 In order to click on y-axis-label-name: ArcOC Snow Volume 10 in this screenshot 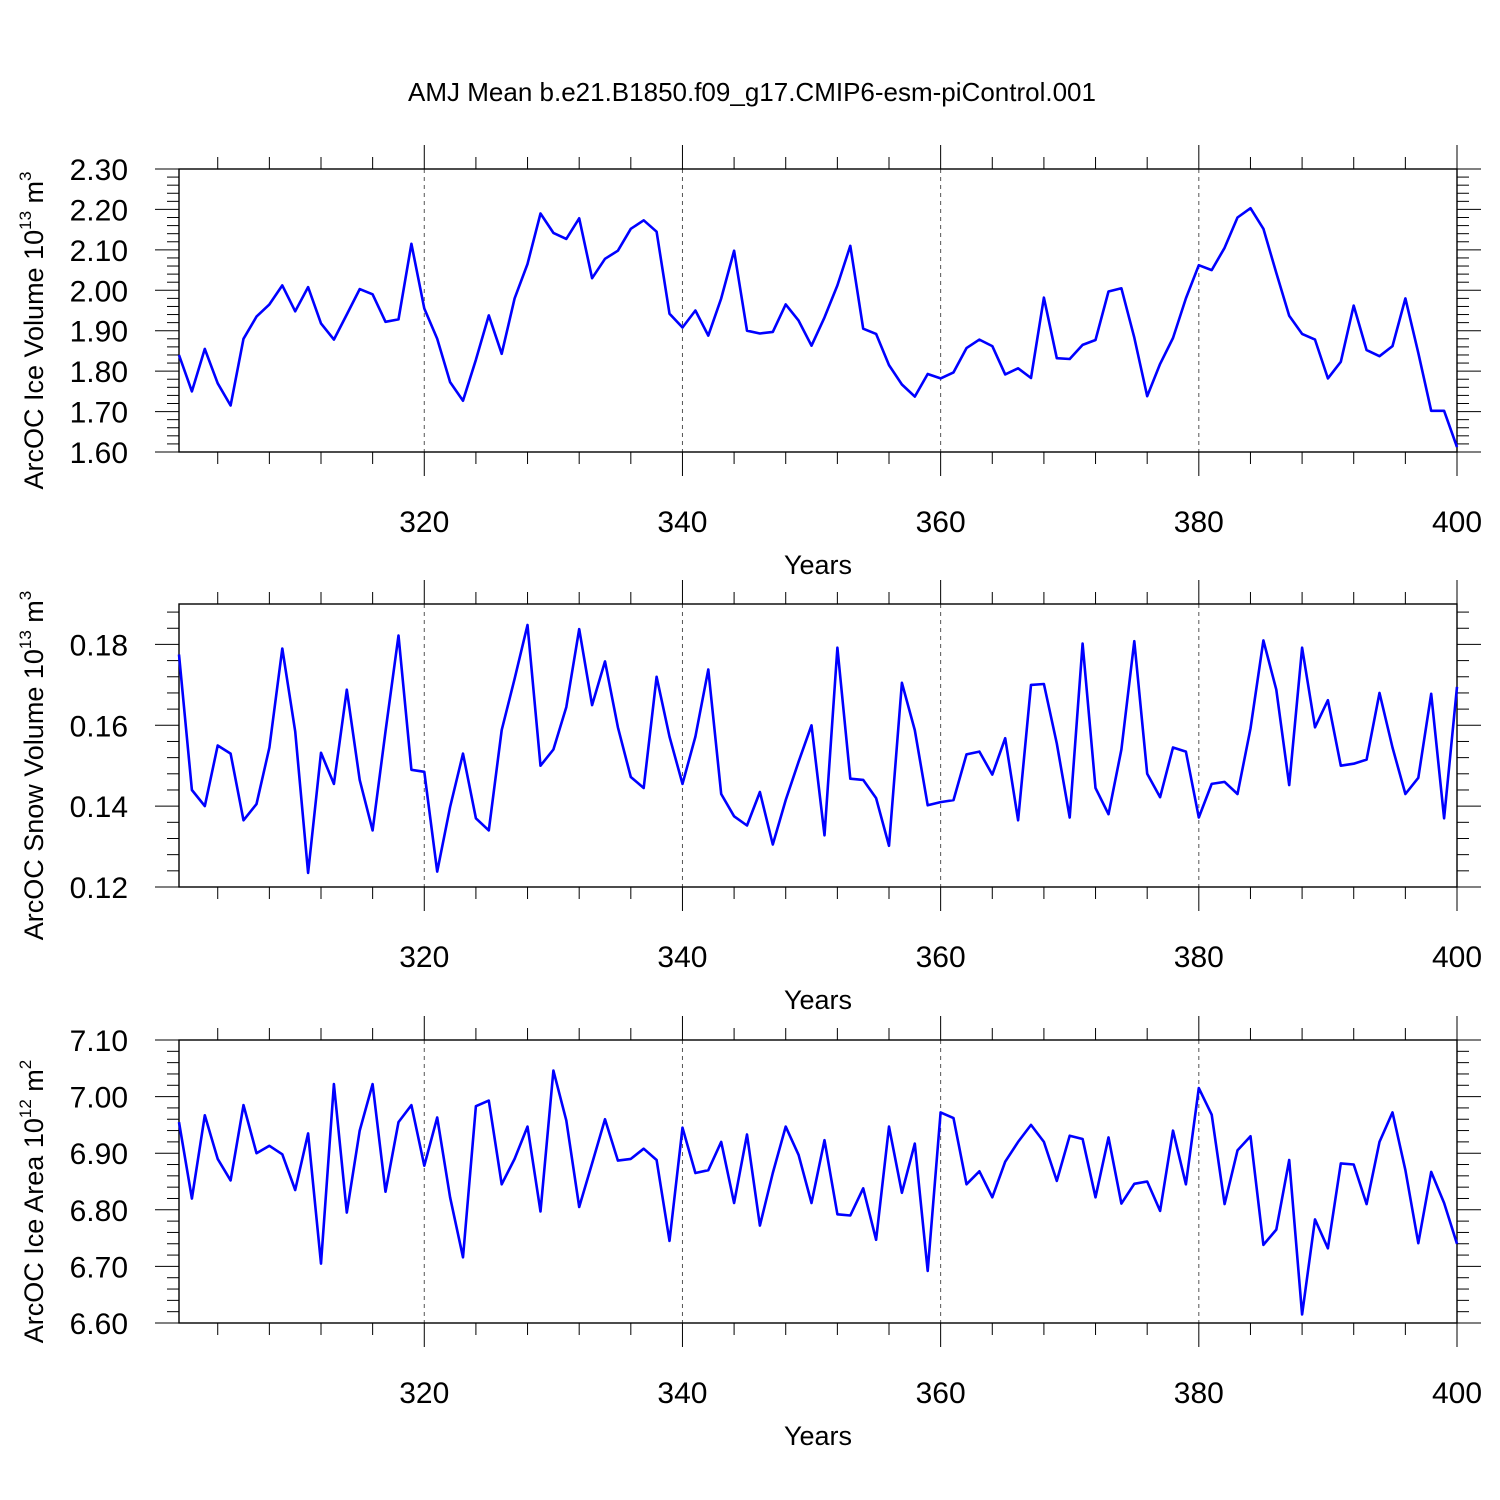, I will do `click(34, 794)`.